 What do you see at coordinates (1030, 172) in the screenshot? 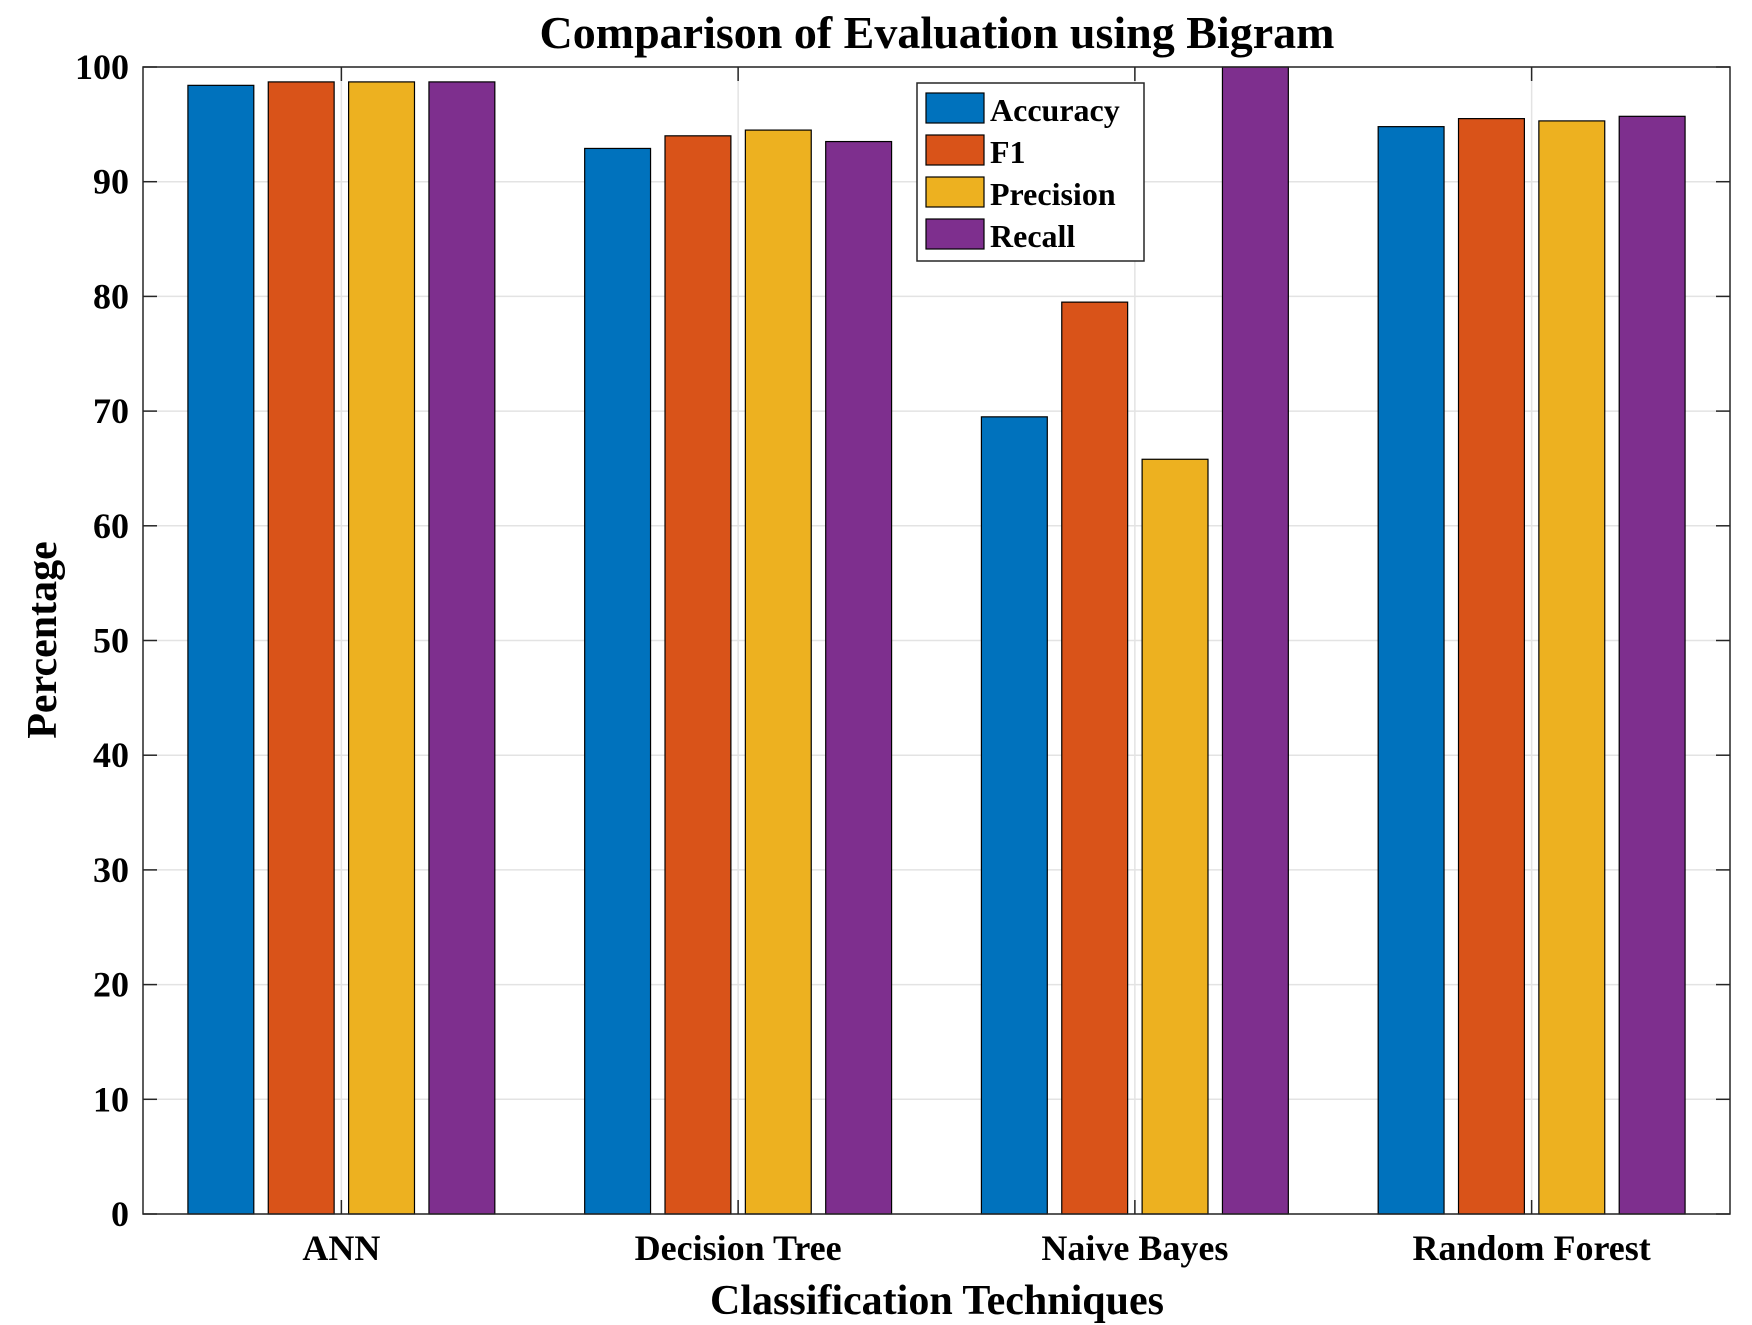
I see `legend: Accuracy F1 Precision Recall` at bounding box center [1030, 172].